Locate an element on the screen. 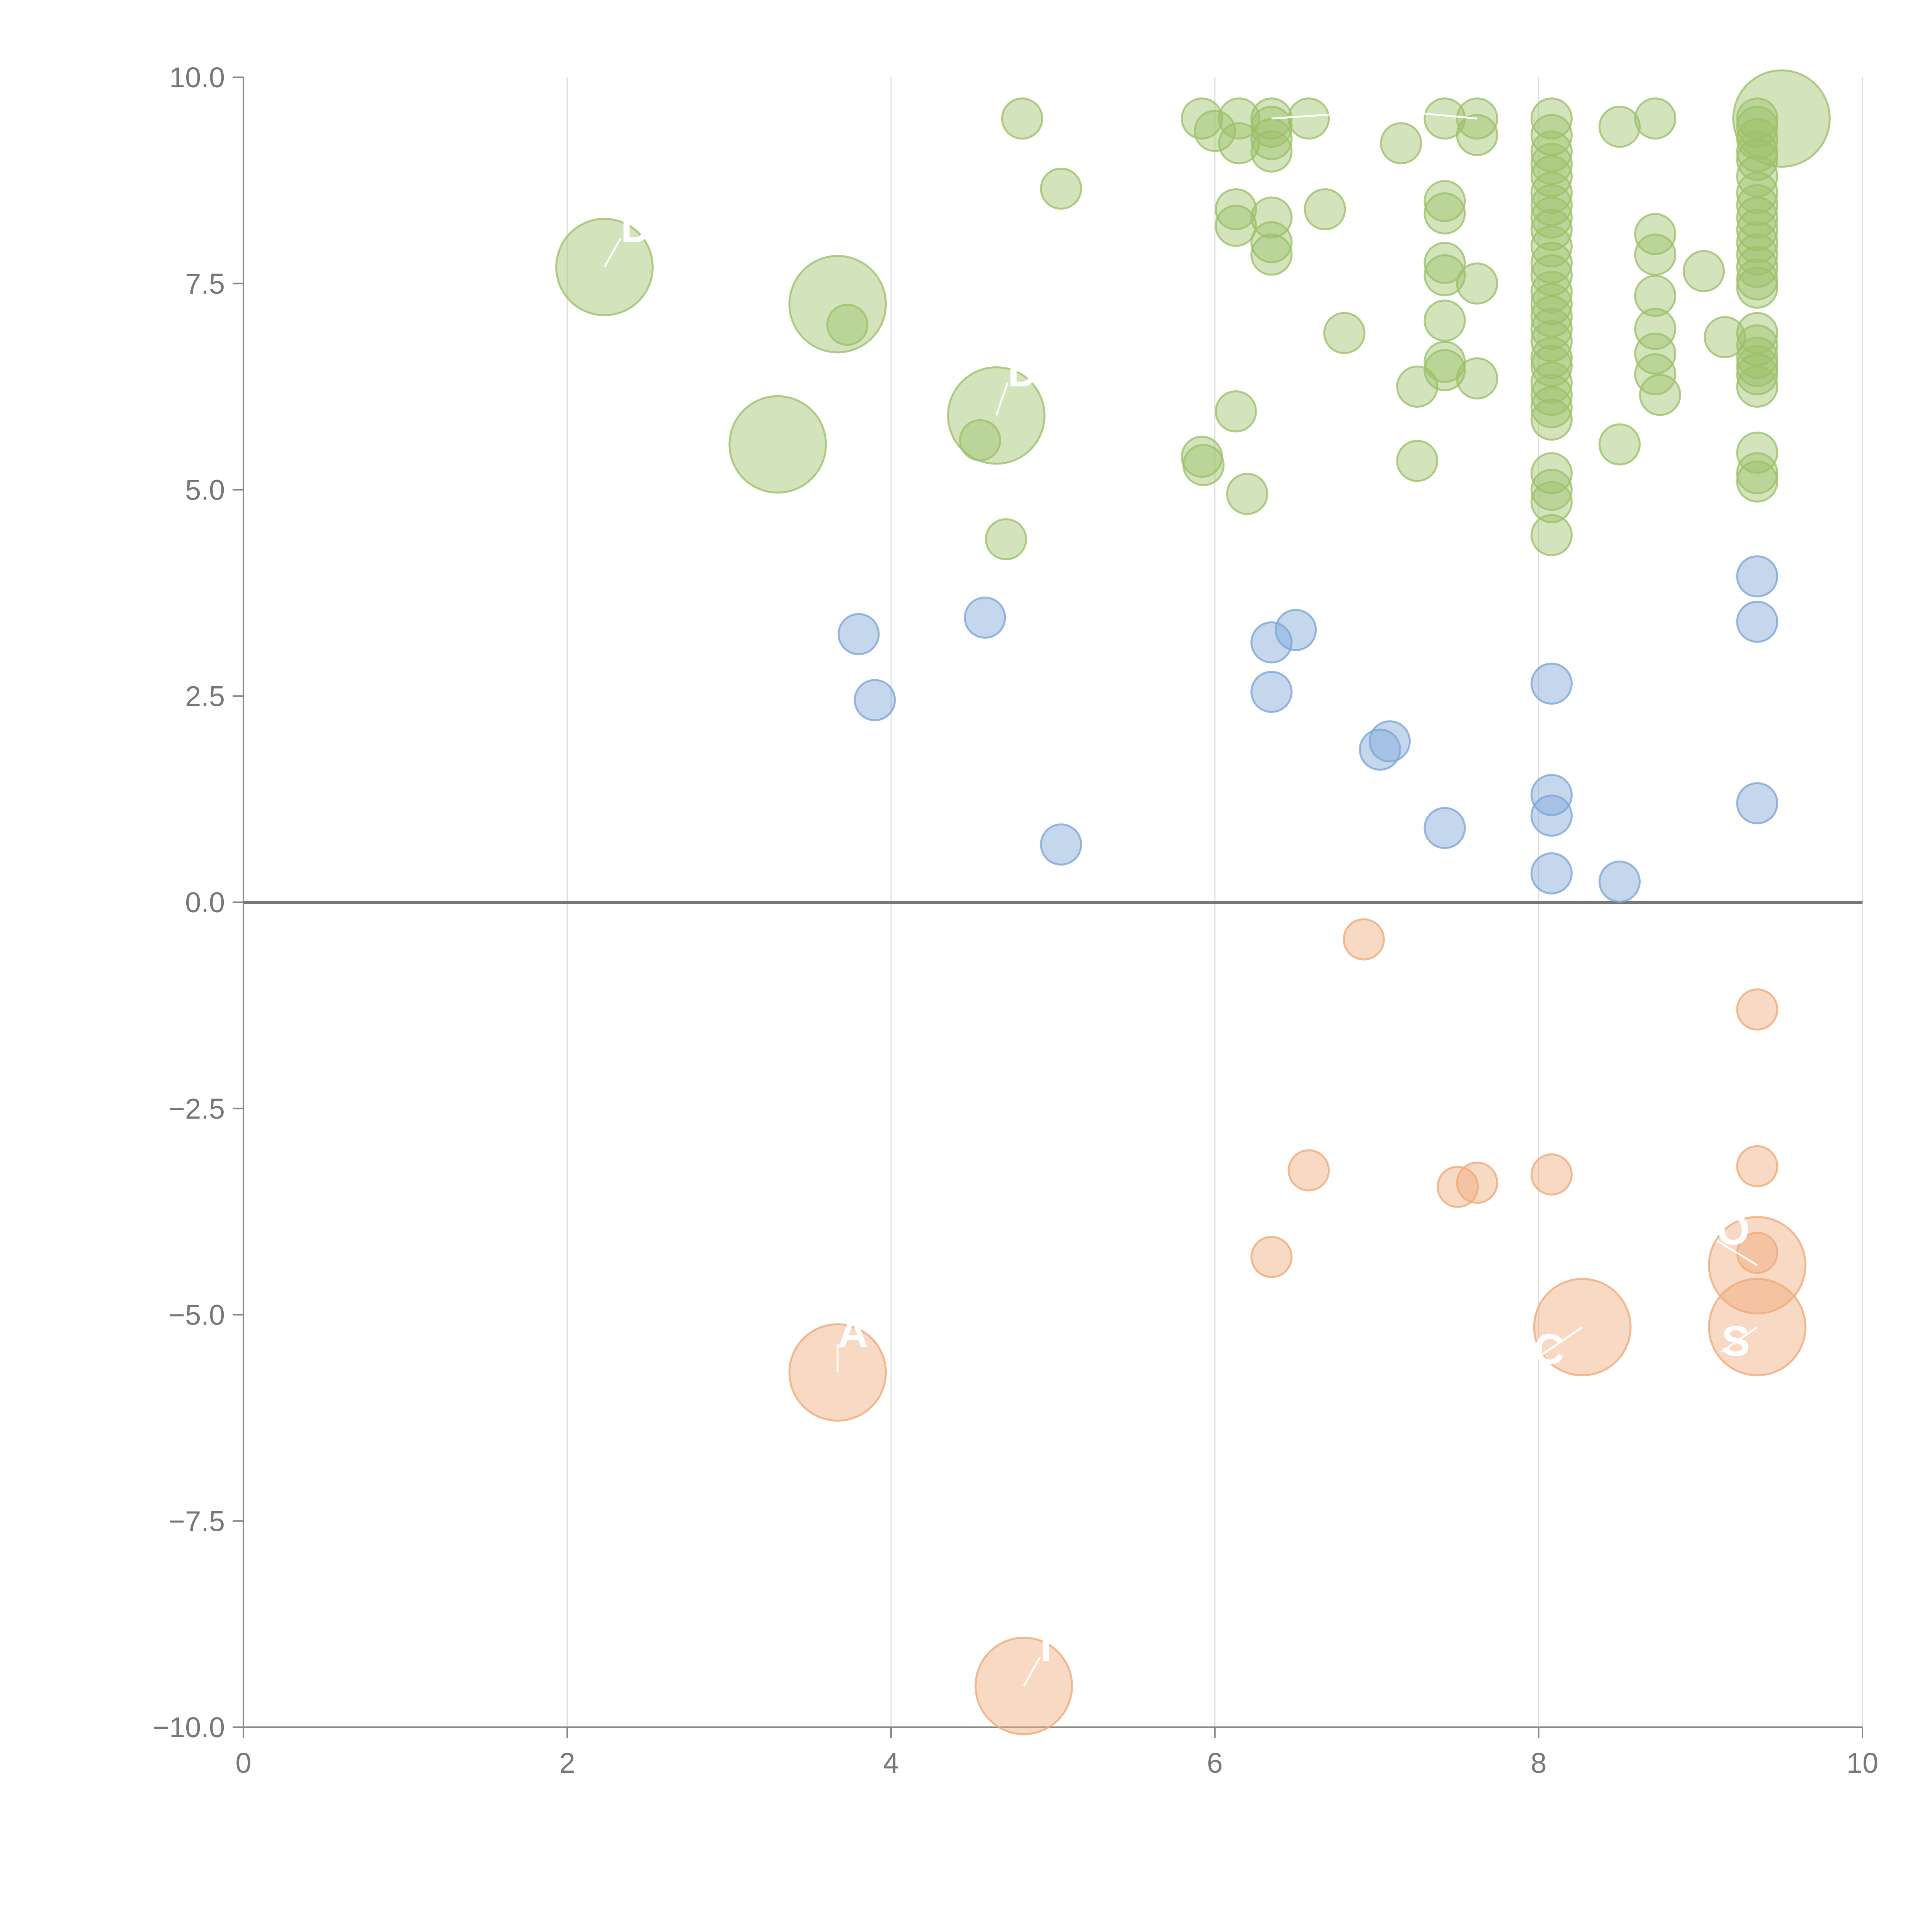  x-tick-label: 4 is located at coordinates (891, 1763).